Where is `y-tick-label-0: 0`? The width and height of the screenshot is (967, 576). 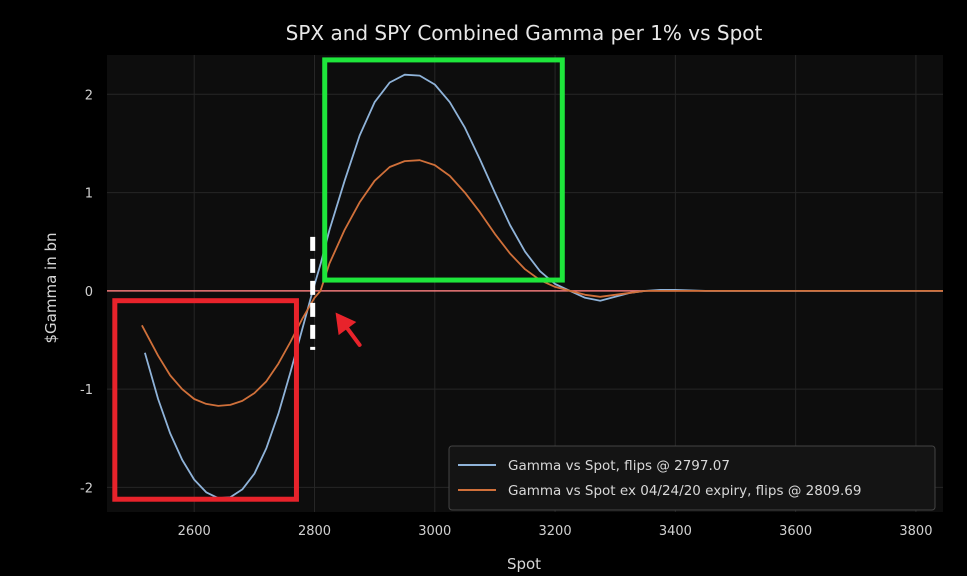
y-tick-label-0: 0 is located at coordinates (89, 292).